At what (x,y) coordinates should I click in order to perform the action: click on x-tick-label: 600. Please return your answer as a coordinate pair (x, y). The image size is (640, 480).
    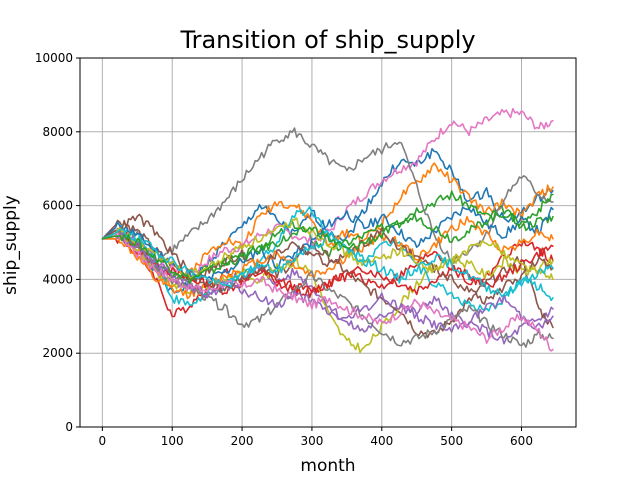
    Looking at the image, I should click on (521, 441).